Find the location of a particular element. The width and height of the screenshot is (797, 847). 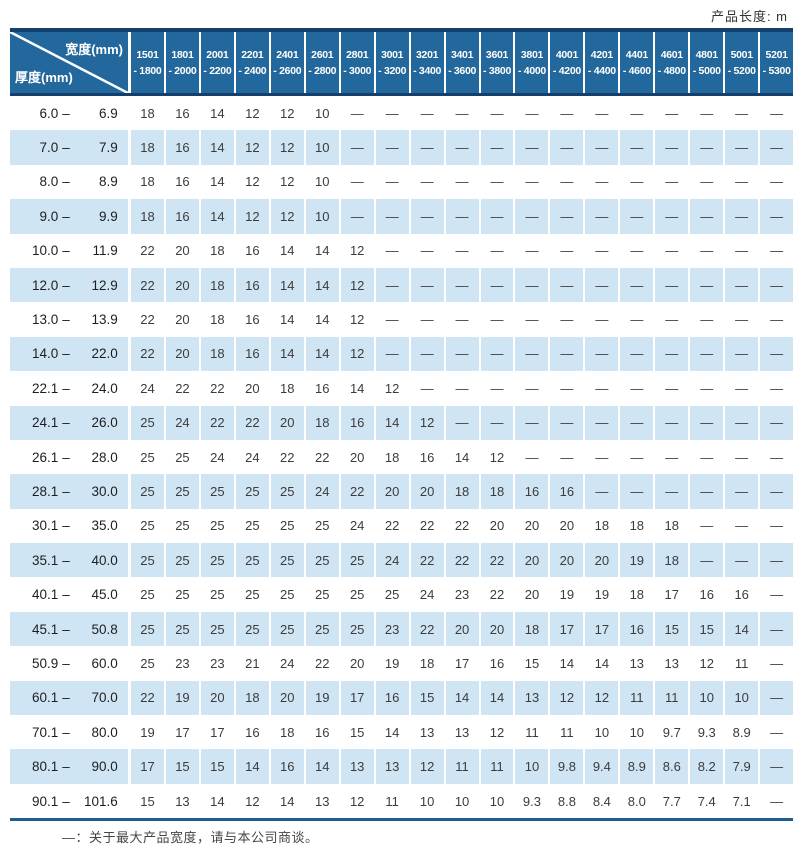

column-header: 1801 - 2000 is located at coordinates (182, 62).